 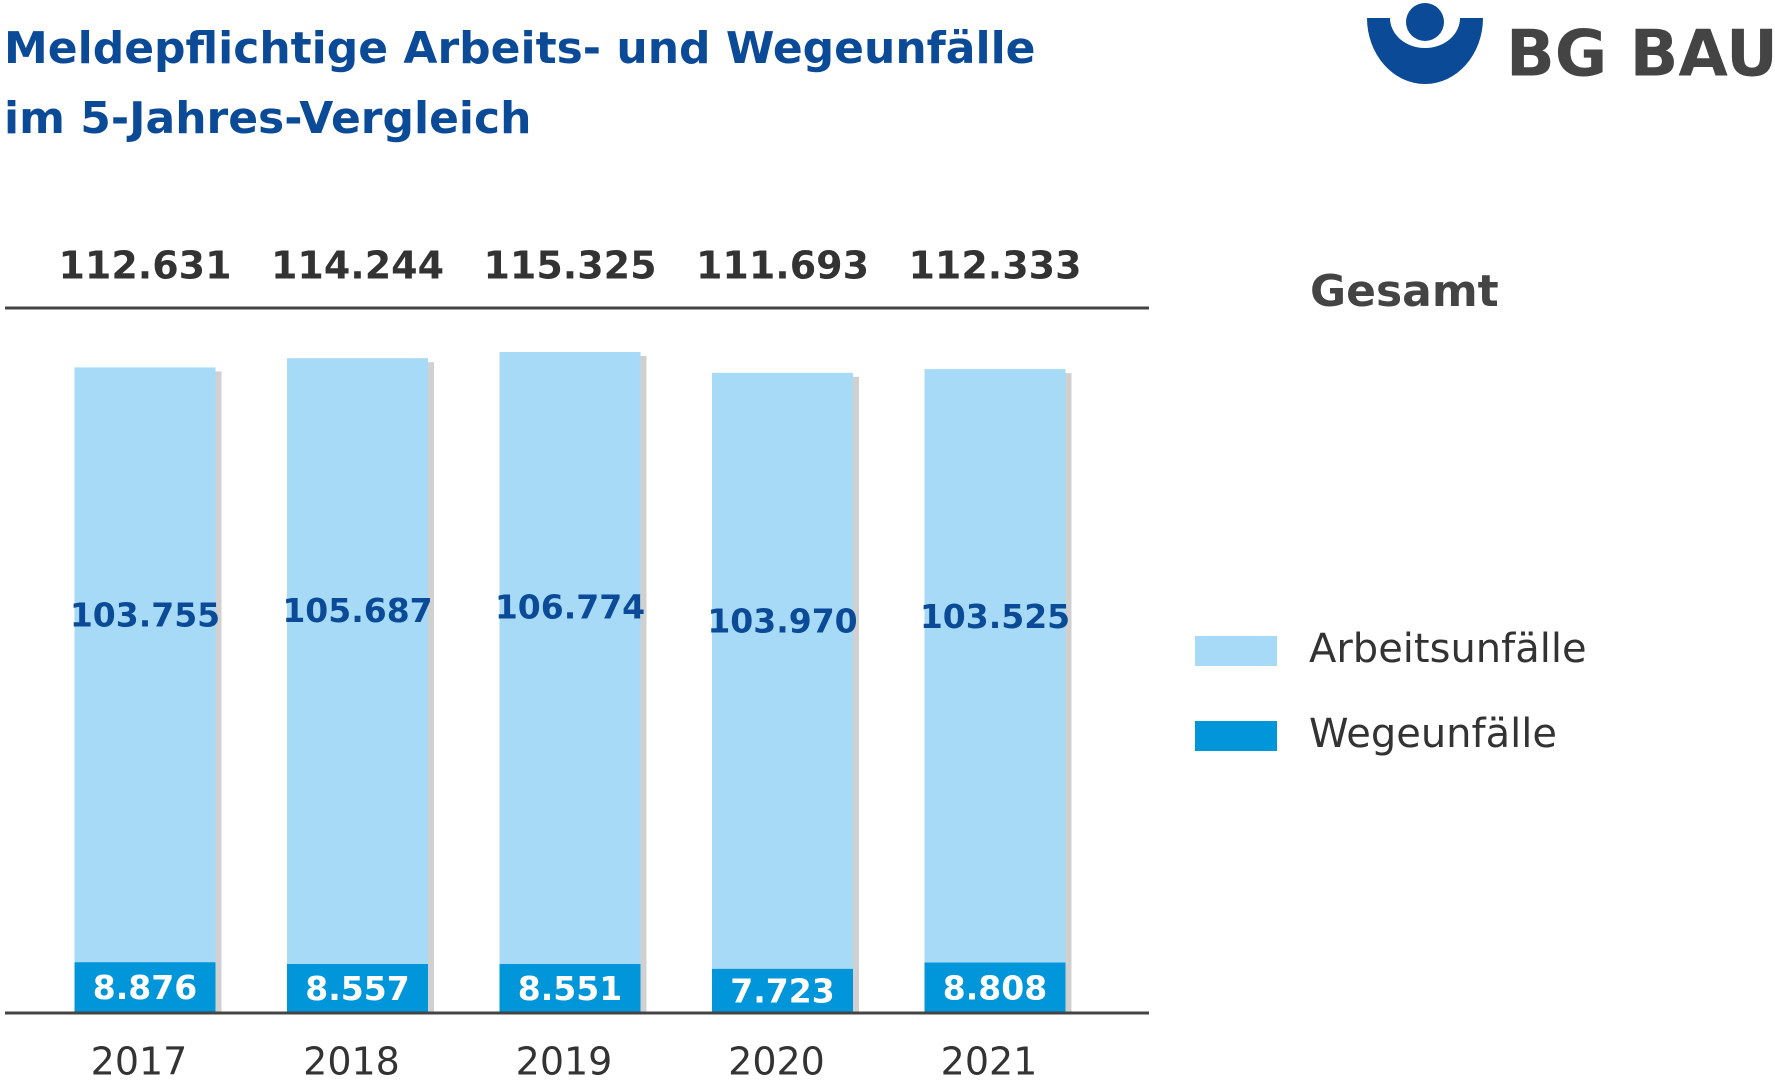 I want to click on x-tick-label: 2021, so click(x=989, y=1060).